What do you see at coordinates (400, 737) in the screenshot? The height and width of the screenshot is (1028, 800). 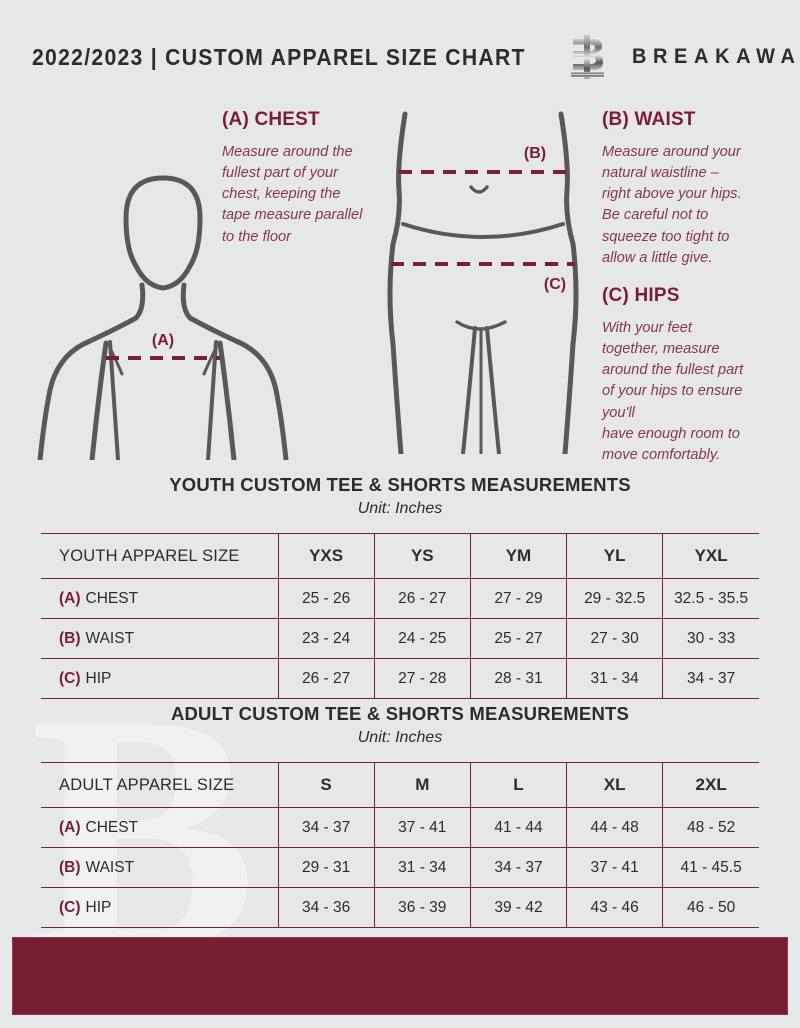 I see `adult-unit: Unit: Inches` at bounding box center [400, 737].